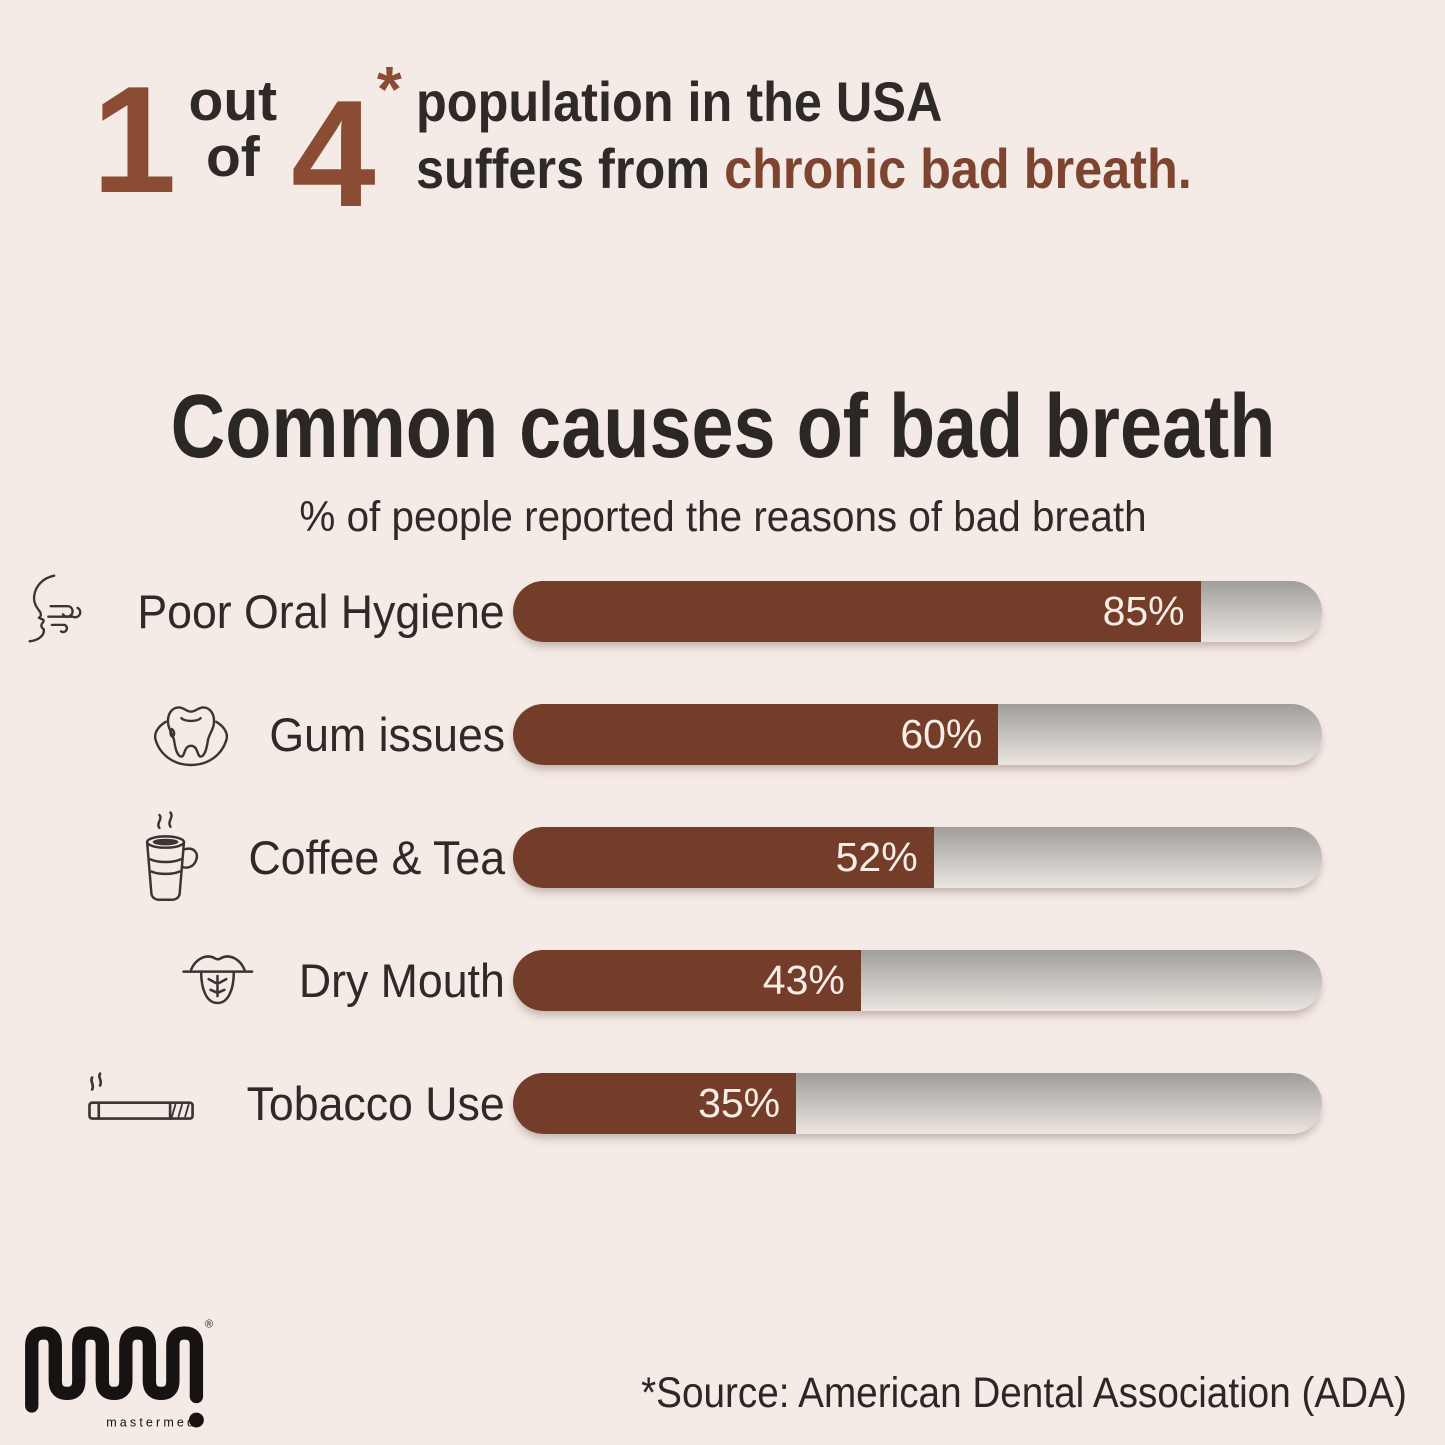  What do you see at coordinates (134, 140) in the screenshot?
I see `numerator-digit: 1` at bounding box center [134, 140].